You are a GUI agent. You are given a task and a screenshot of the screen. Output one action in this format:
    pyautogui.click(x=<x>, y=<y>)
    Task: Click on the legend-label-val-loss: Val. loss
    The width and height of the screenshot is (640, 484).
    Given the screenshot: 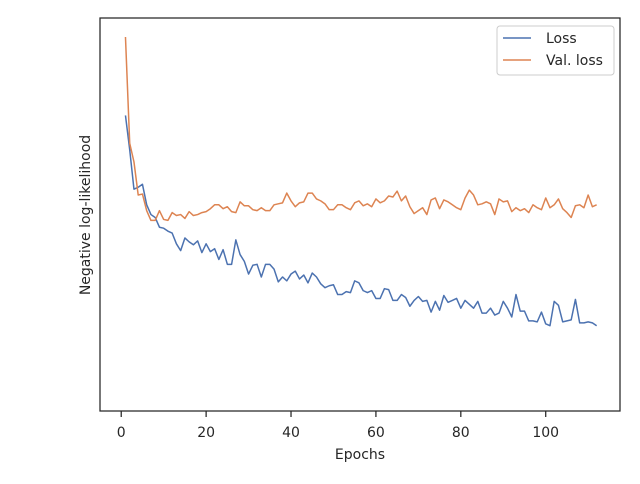 What is the action you would take?
    pyautogui.click(x=574, y=61)
    